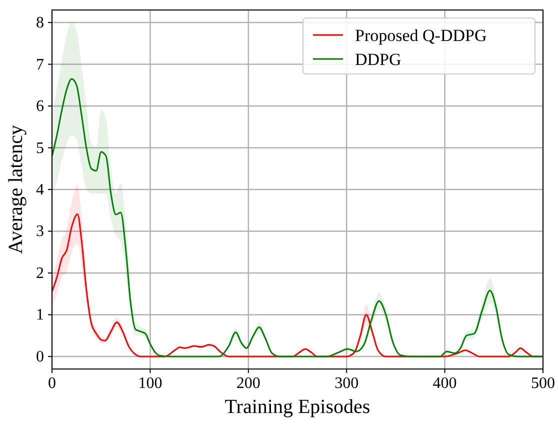  What do you see at coordinates (40, 357) in the screenshot?
I see `y-tick-label: 0` at bounding box center [40, 357].